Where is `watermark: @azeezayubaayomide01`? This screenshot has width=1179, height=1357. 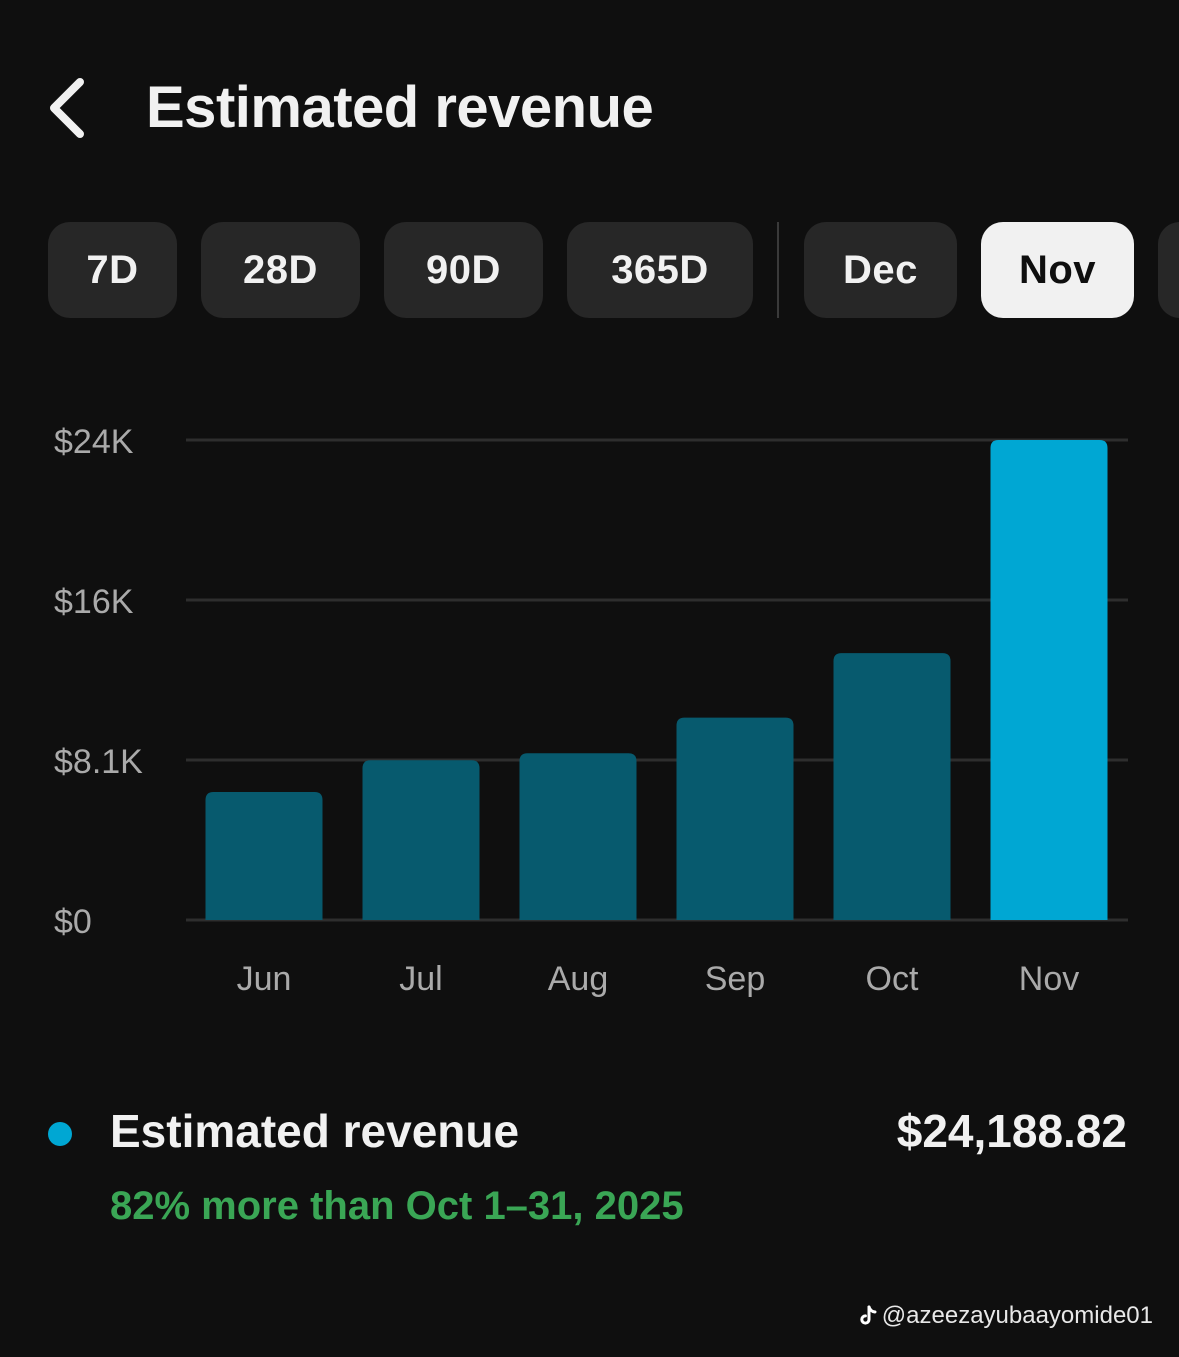
watermark: @azeezayubaayomide01 is located at coordinates (1005, 1316).